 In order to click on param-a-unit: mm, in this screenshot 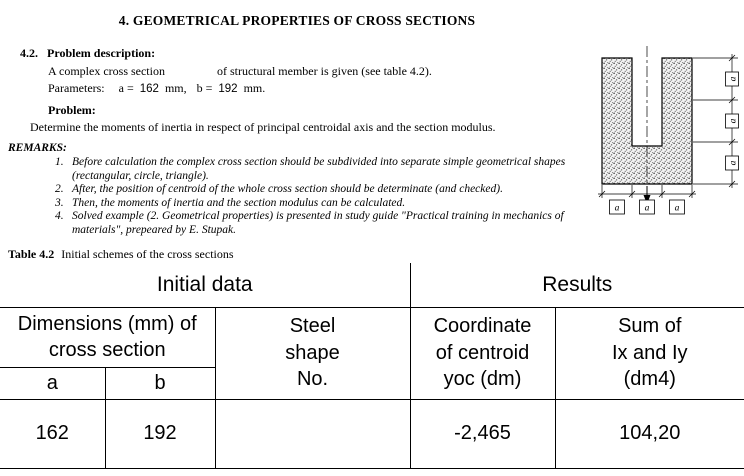, I will do `click(175, 88)`.